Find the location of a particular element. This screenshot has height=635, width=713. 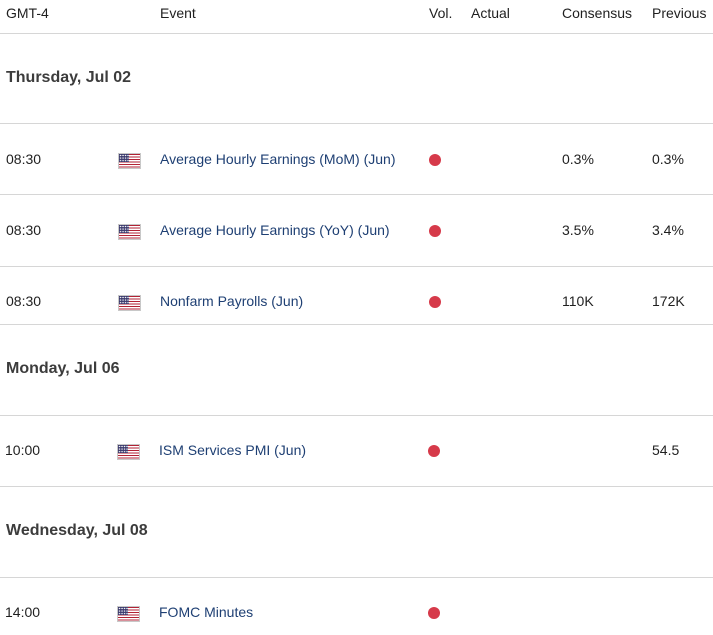

previous-header: Previous is located at coordinates (679, 13).